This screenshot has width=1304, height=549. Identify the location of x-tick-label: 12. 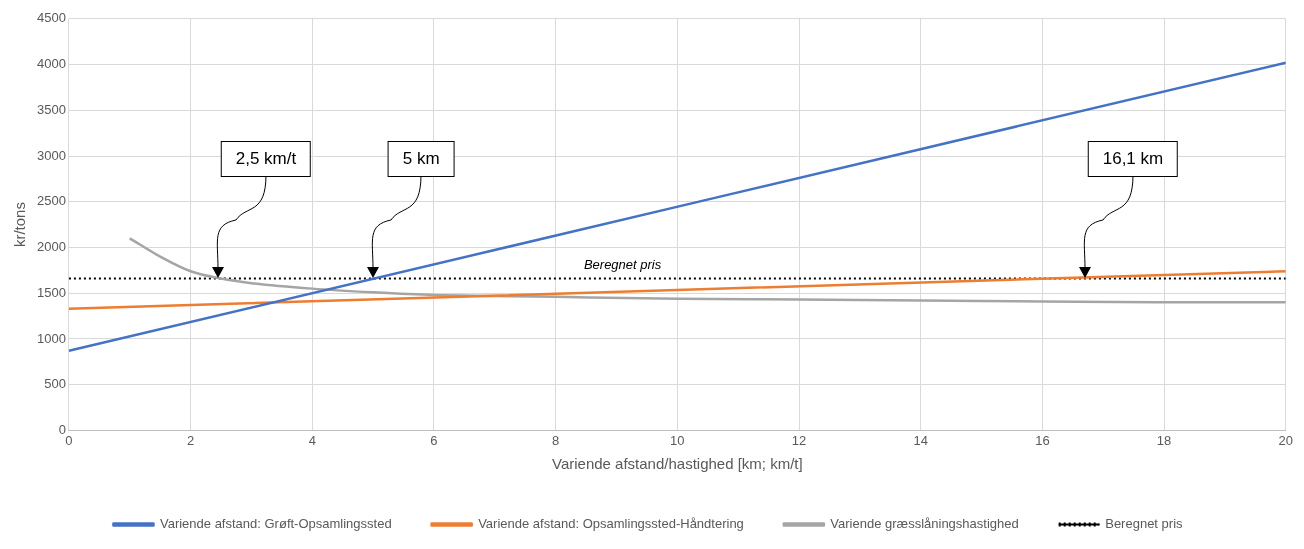
(799, 440).